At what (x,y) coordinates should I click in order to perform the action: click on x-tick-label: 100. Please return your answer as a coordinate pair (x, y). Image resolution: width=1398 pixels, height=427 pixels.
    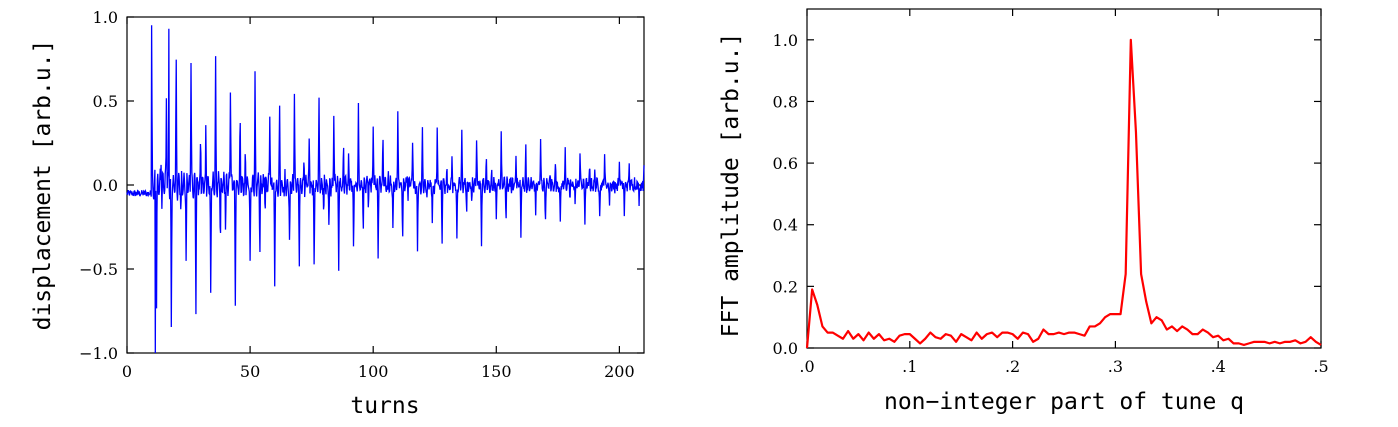
    Looking at the image, I should click on (373, 371).